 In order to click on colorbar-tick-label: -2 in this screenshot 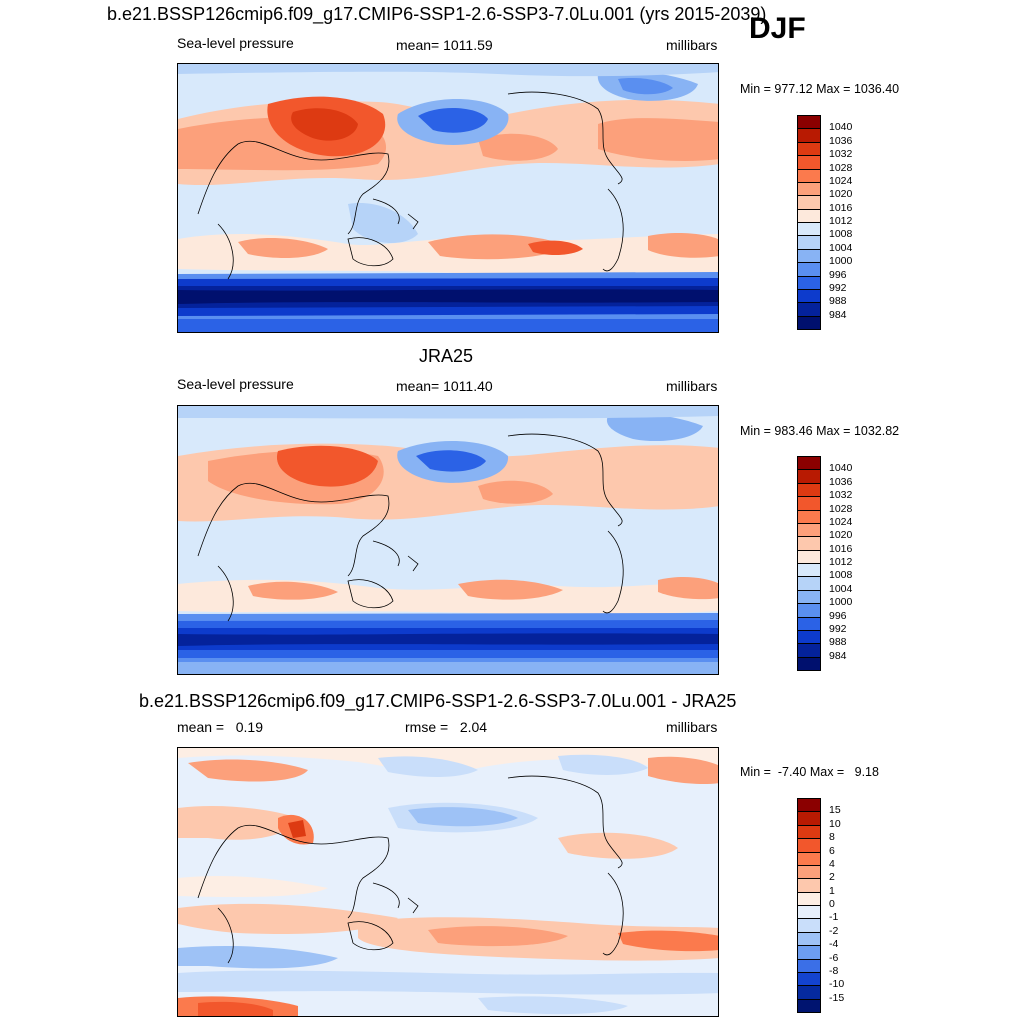, I will do `click(834, 930)`.